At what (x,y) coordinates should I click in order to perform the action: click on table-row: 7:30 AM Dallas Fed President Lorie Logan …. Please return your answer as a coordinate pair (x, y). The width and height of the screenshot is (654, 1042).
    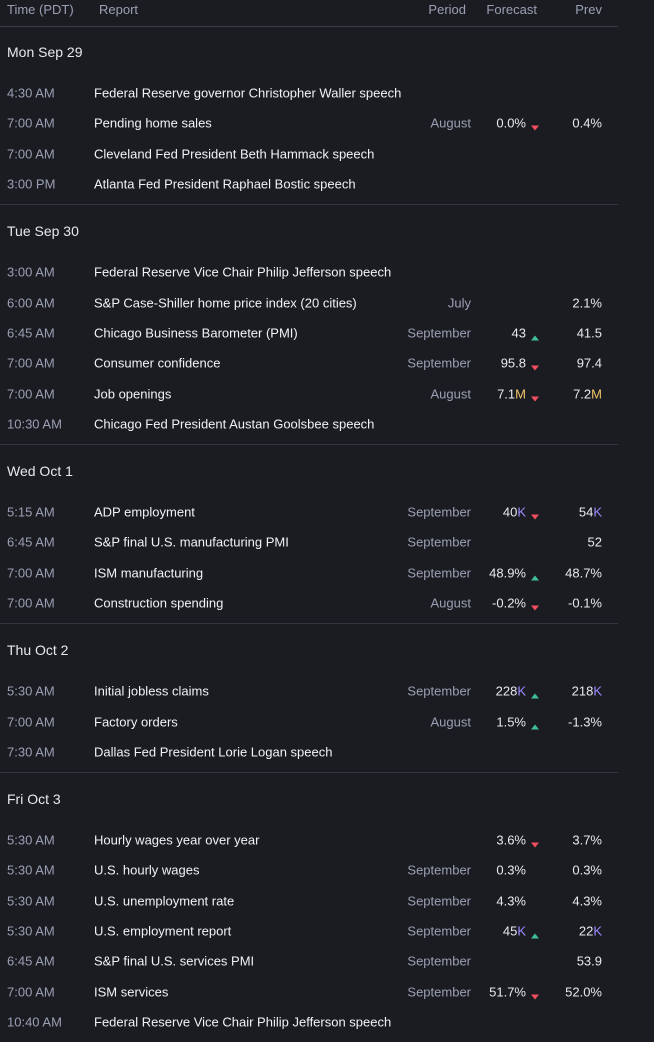
    Looking at the image, I should click on (309, 752).